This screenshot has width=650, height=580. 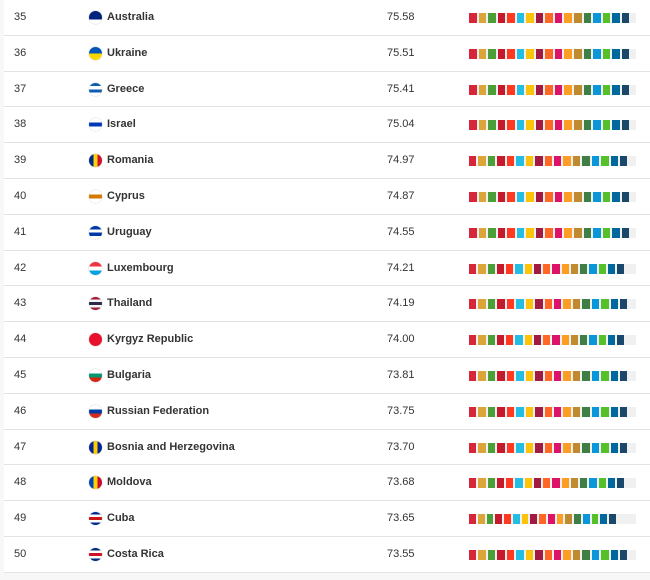 I want to click on table-row: 37 Greece 75.41, so click(x=327, y=90).